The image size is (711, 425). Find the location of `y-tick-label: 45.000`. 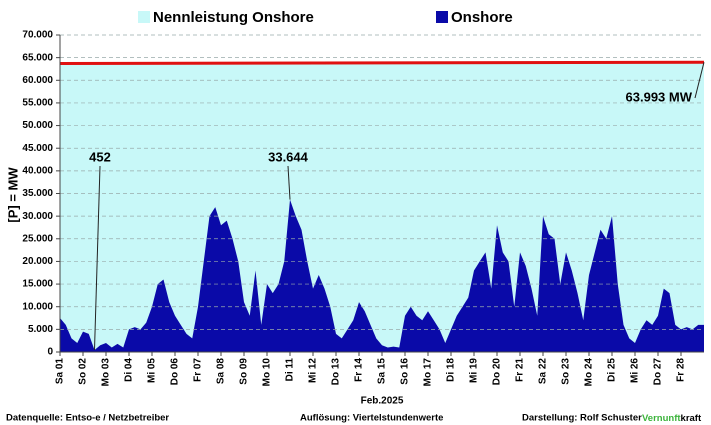

y-tick-label: 45.000 is located at coordinates (37, 148).